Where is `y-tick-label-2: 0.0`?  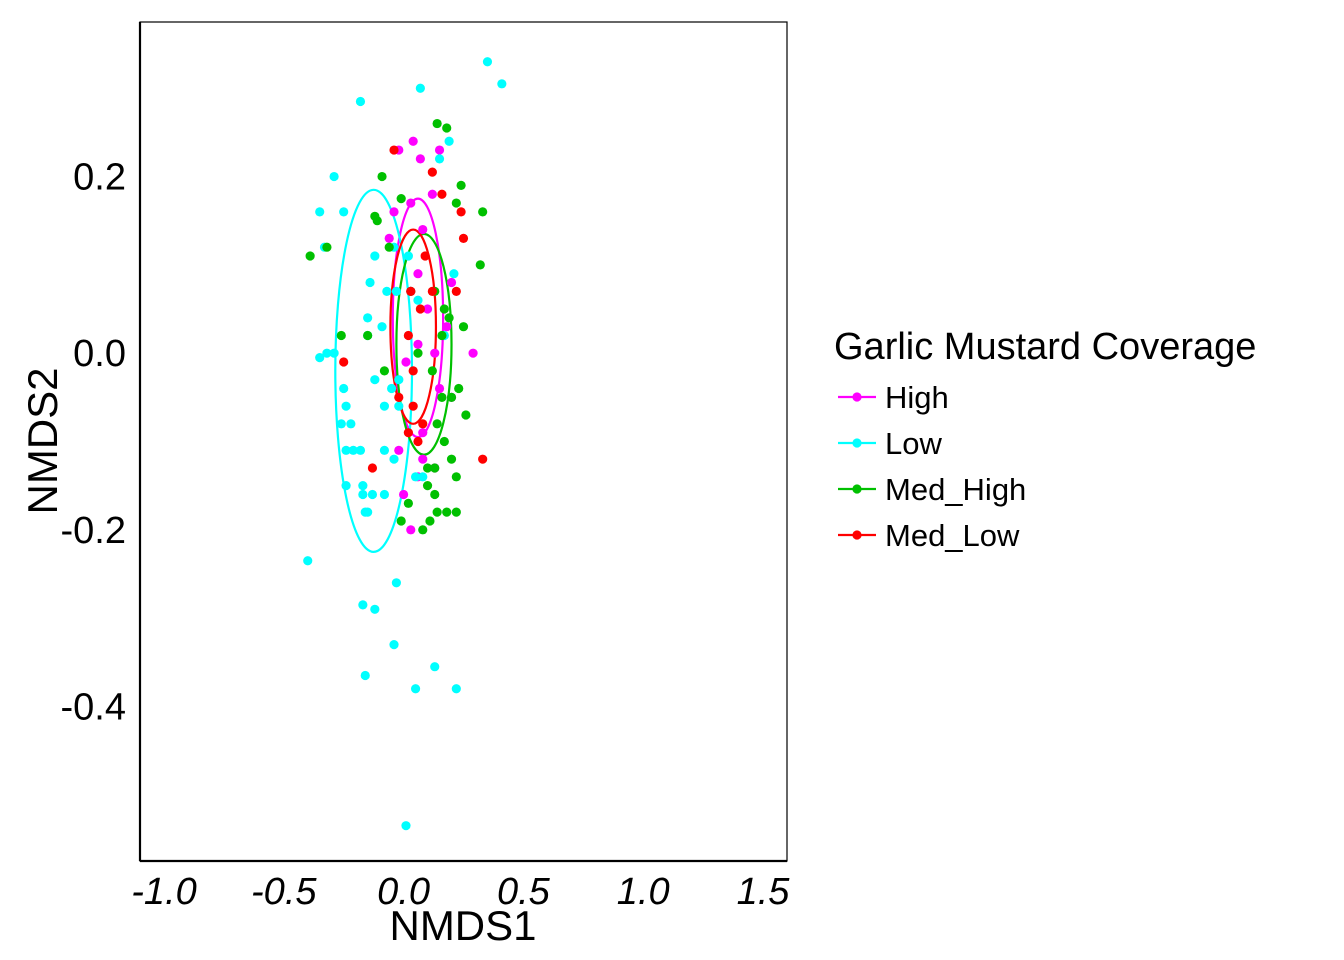
y-tick-label-2: 0.0 is located at coordinates (99, 354).